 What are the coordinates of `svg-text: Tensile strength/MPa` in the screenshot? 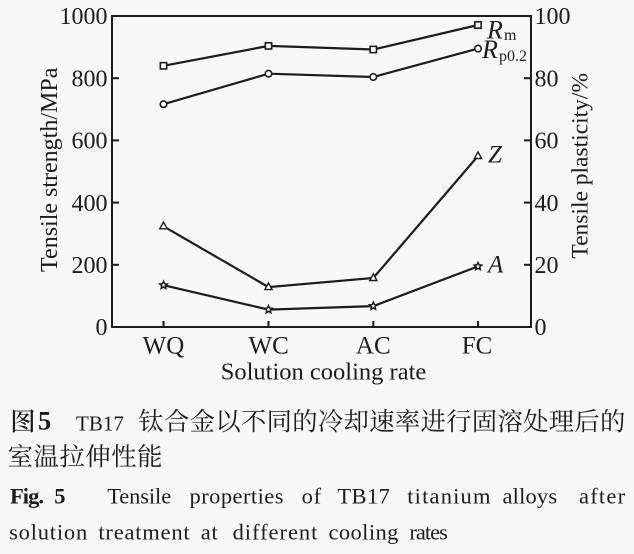 It's located at (50, 169).